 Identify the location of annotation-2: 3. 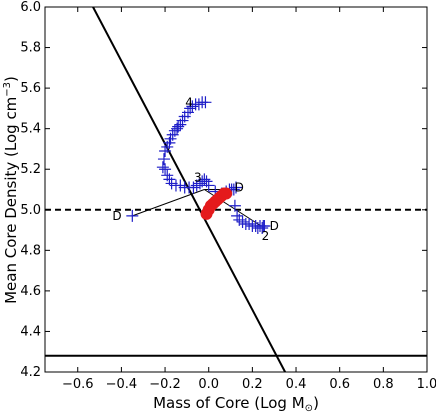
(198, 177).